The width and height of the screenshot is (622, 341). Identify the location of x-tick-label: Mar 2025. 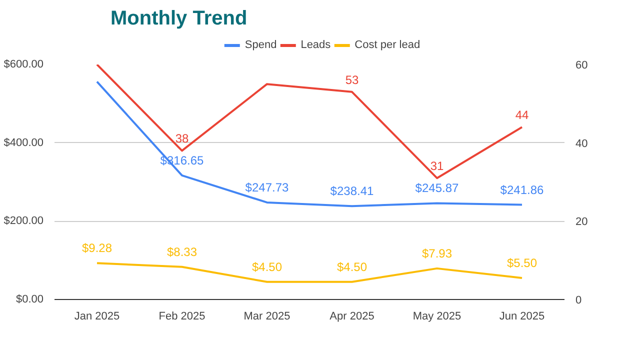
(267, 316).